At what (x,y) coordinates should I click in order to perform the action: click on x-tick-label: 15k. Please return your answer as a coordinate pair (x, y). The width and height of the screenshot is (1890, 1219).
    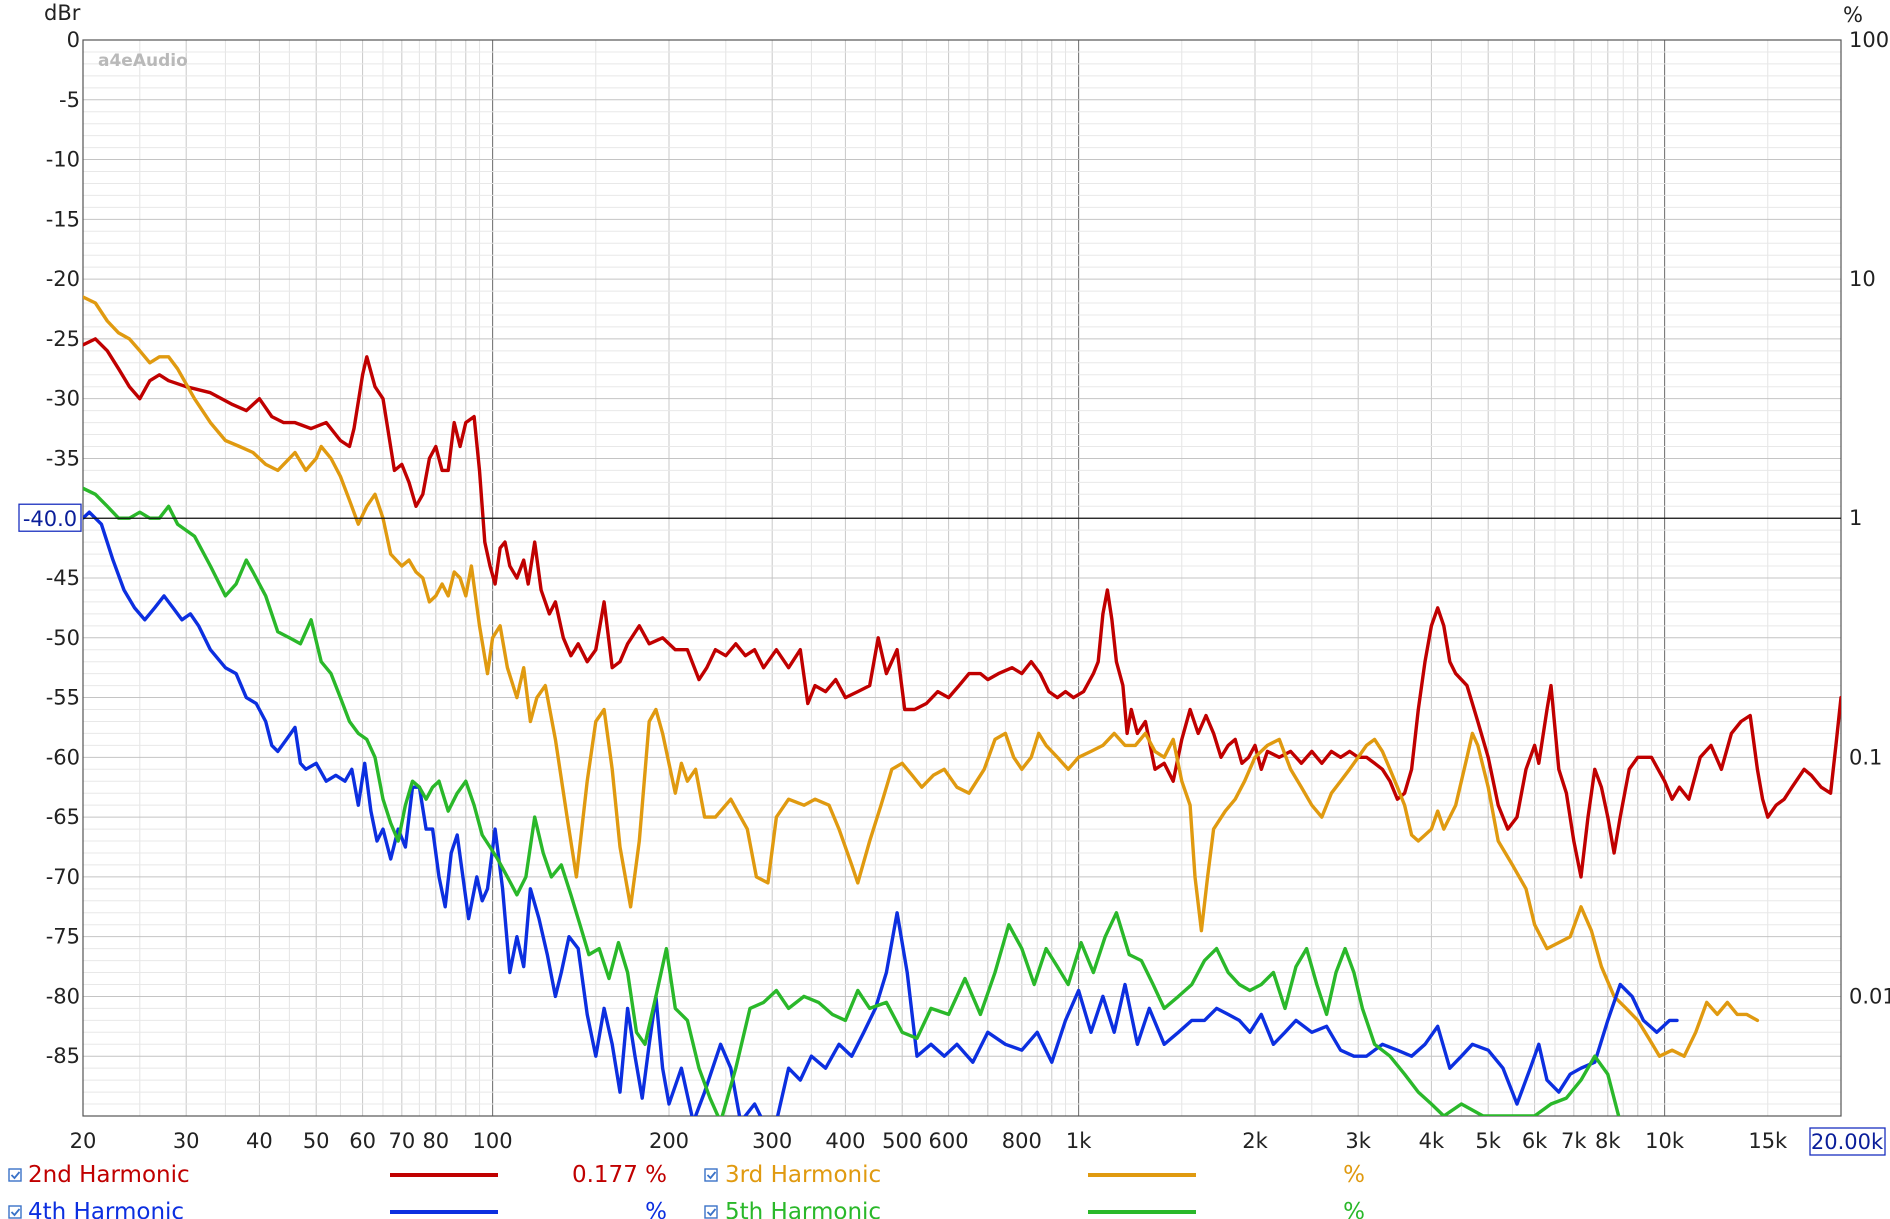
    Looking at the image, I should click on (1768, 1141).